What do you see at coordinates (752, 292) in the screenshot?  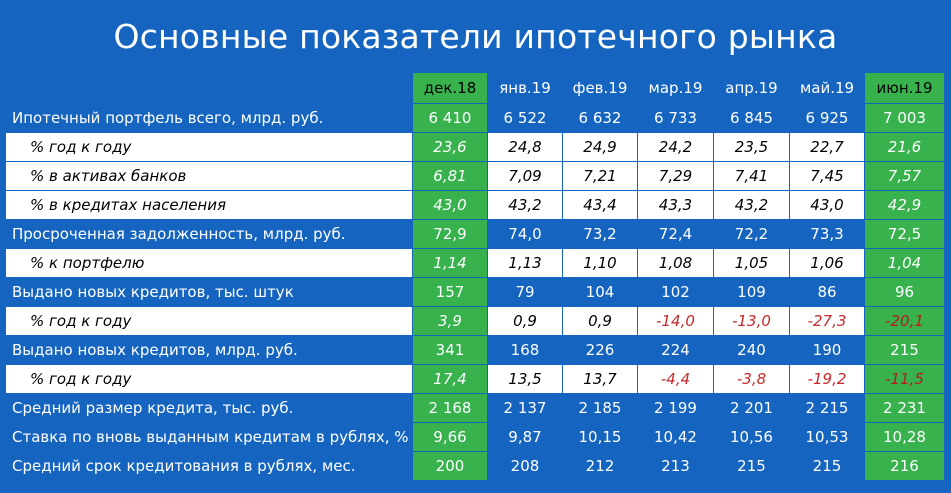 I see `value-cell: 109` at bounding box center [752, 292].